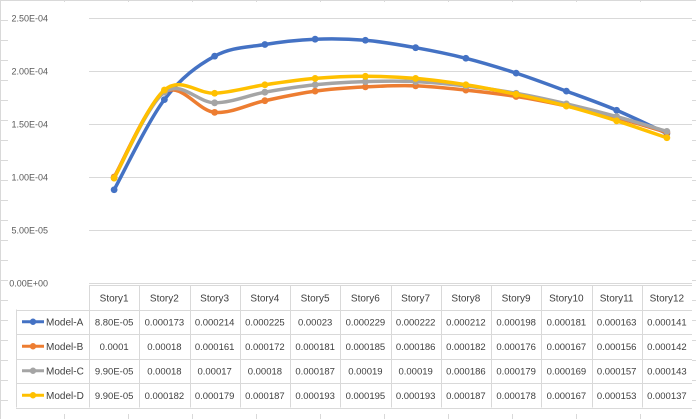  I want to click on legend-series-name: Model-D, so click(65, 396).